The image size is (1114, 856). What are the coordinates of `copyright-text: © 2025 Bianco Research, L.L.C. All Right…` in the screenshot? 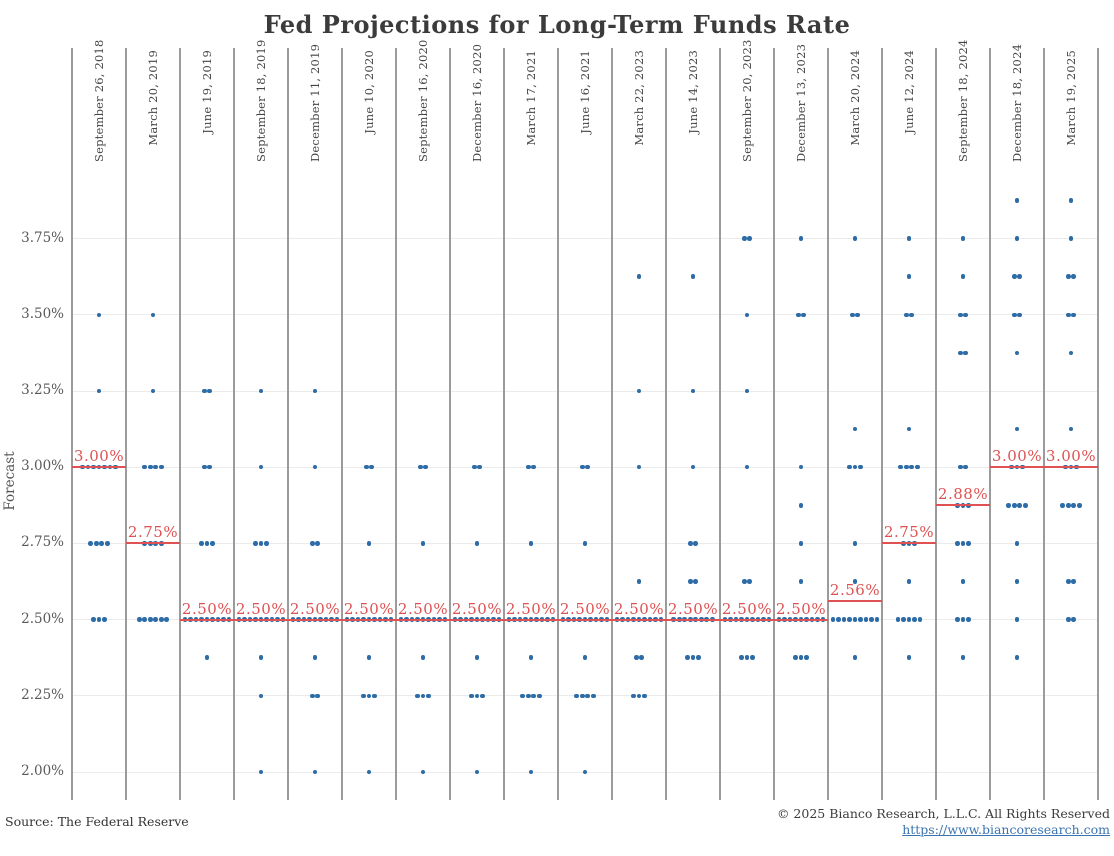 It's located at (943, 813).